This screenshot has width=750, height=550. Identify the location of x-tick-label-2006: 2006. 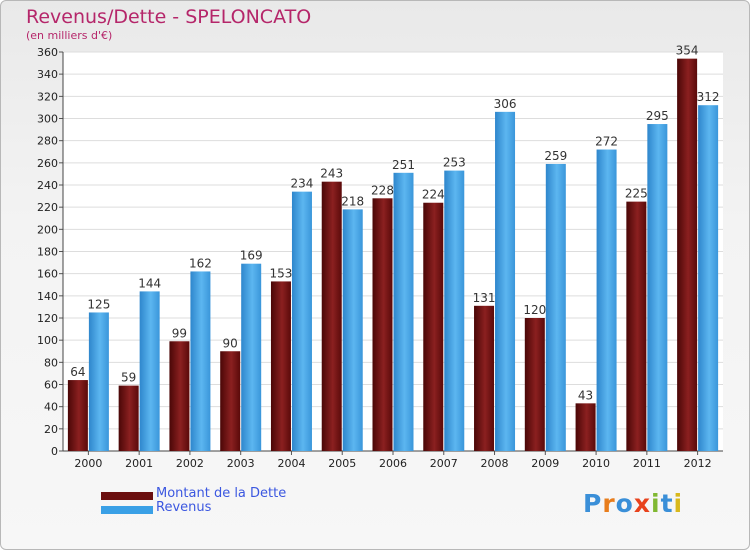
(393, 463).